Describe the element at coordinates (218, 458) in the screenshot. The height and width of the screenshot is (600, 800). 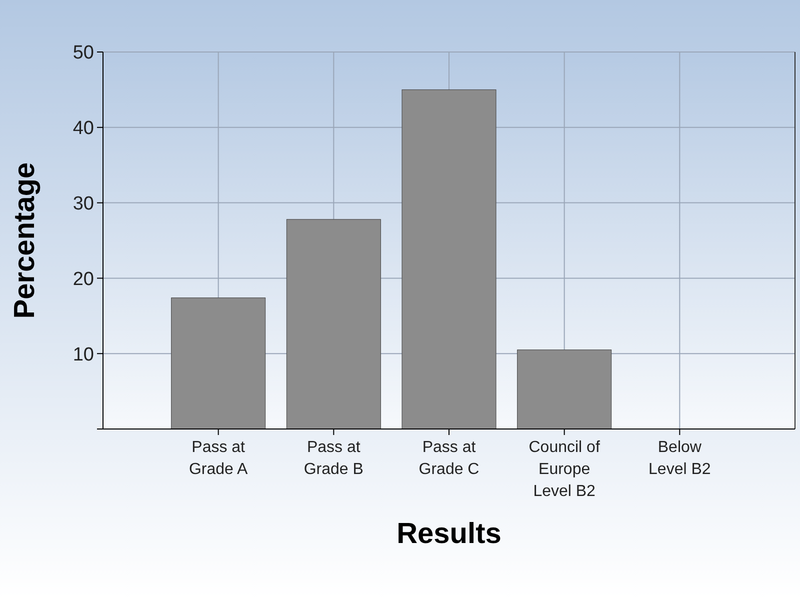
I see `x-tick-label: Pass at Grade A` at that location.